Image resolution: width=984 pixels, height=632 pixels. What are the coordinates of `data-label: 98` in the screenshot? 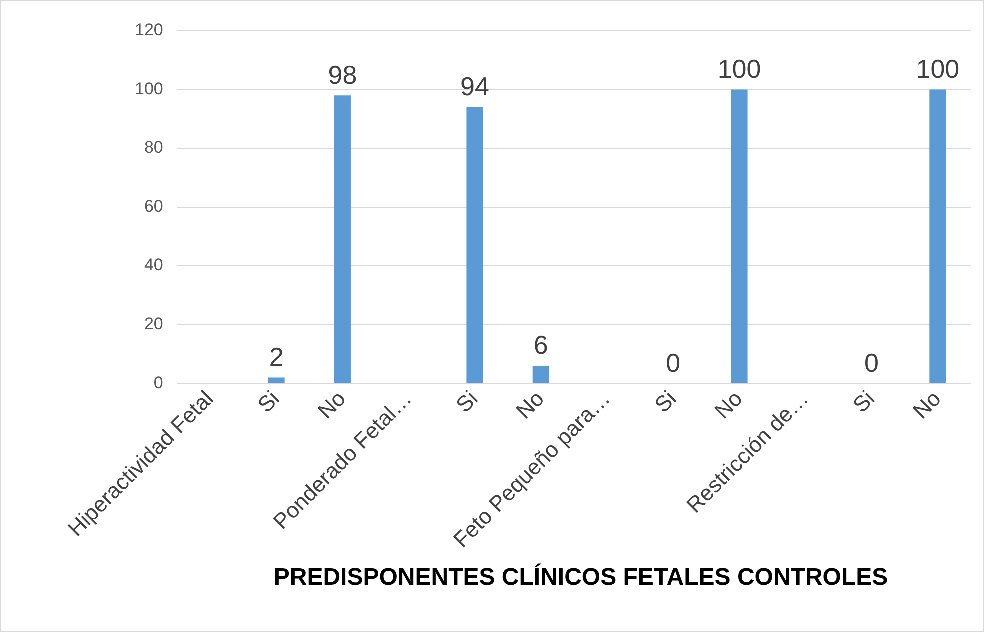 It's located at (343, 75).